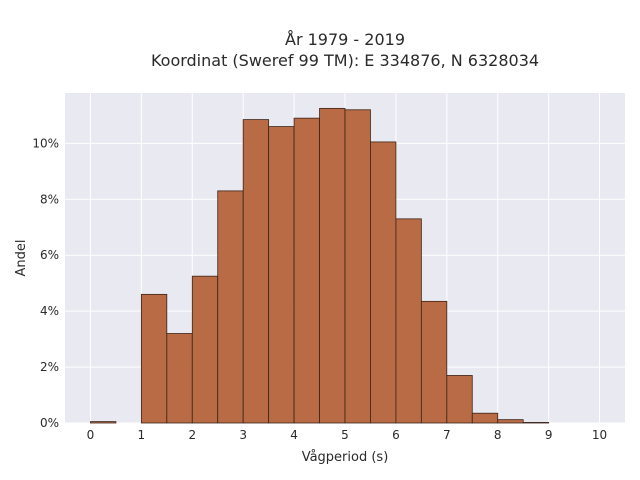 This screenshot has width=640, height=480. I want to click on y-tick-label: 8%, so click(49, 199).